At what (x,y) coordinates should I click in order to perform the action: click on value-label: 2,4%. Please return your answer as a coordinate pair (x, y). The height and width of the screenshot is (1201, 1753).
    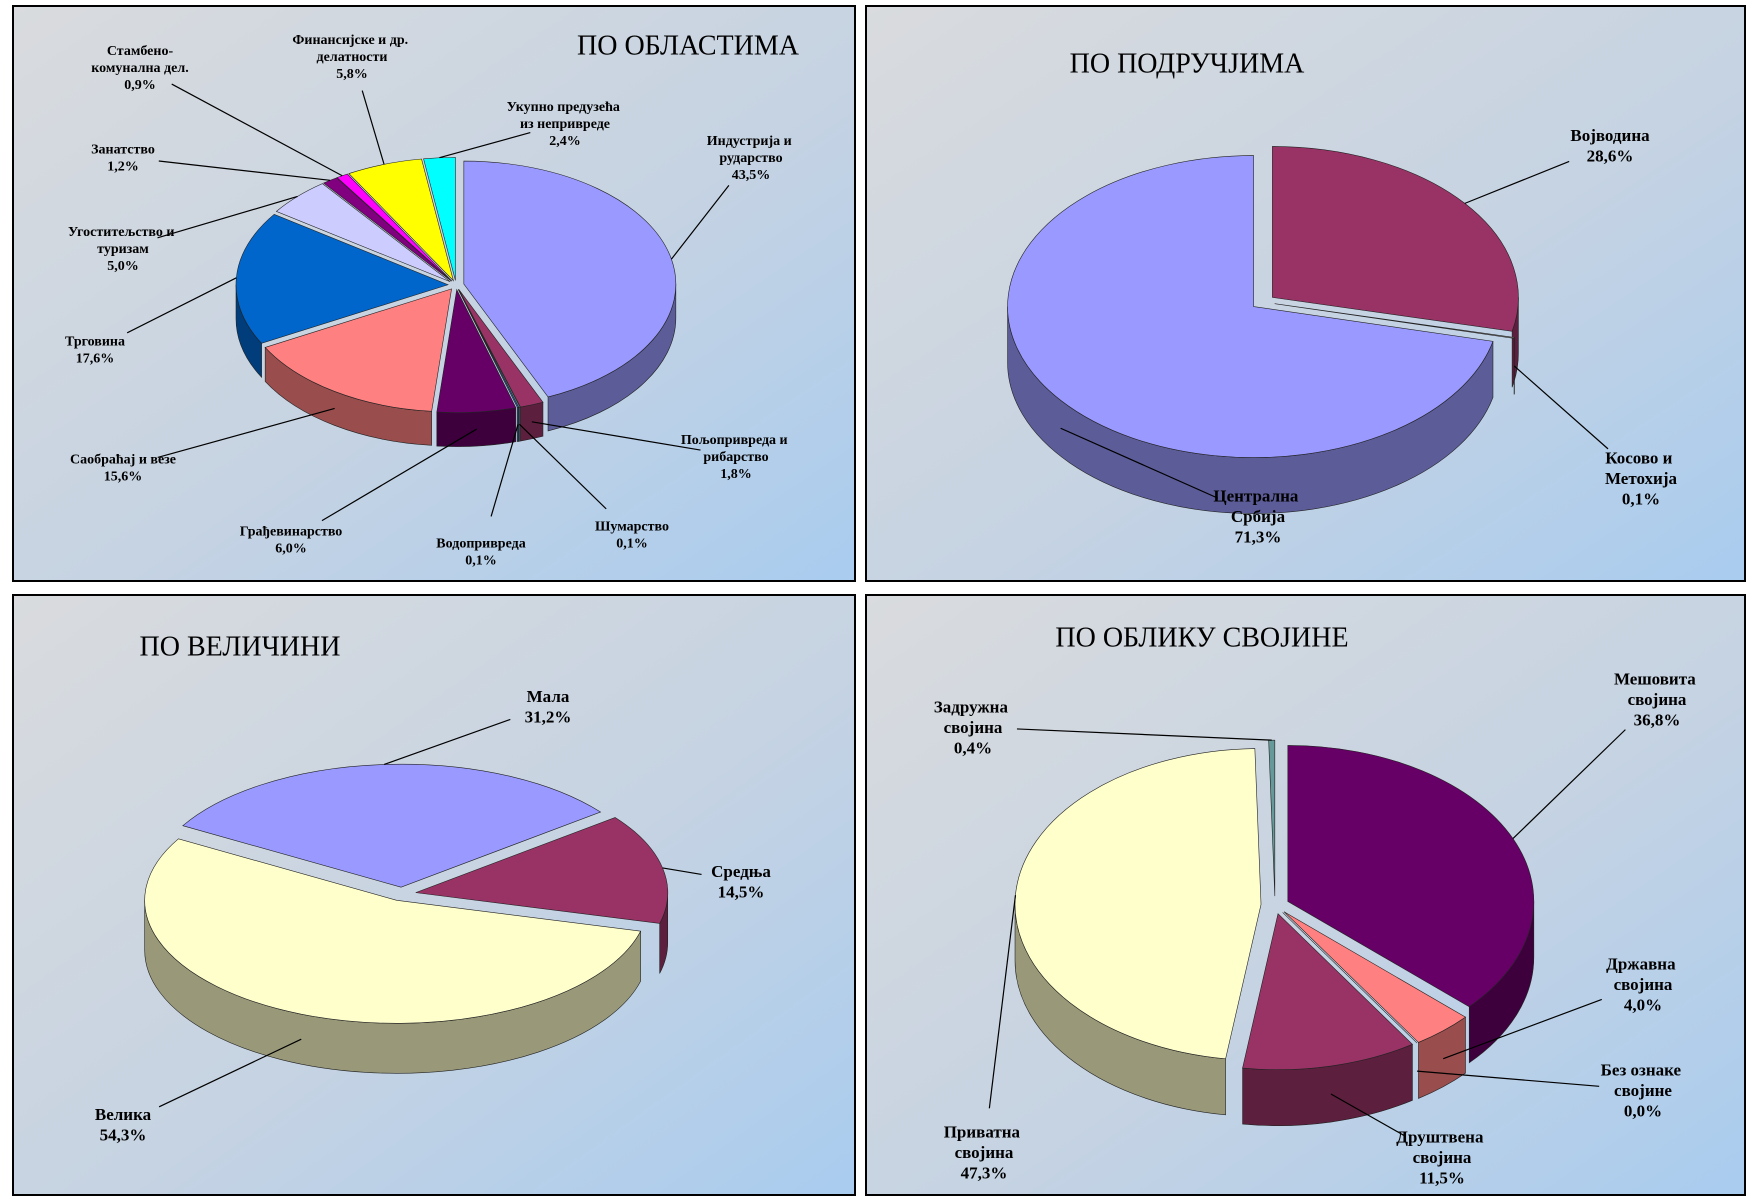
    Looking at the image, I should click on (565, 141).